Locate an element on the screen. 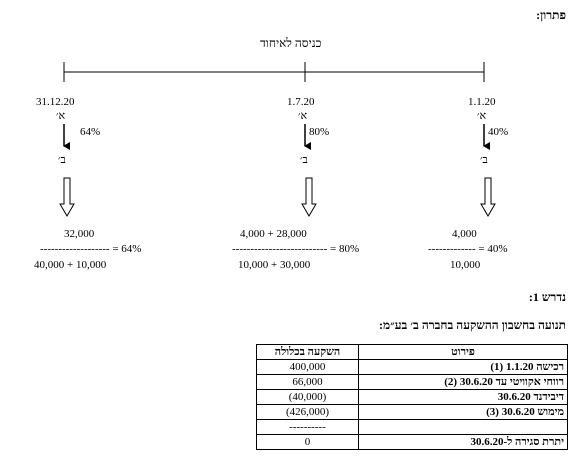 Image resolution: width=576 pixels, height=462 pixels. row-description: רווחי אקוויטי עד 30.6.20 (2) is located at coordinates (463, 382).